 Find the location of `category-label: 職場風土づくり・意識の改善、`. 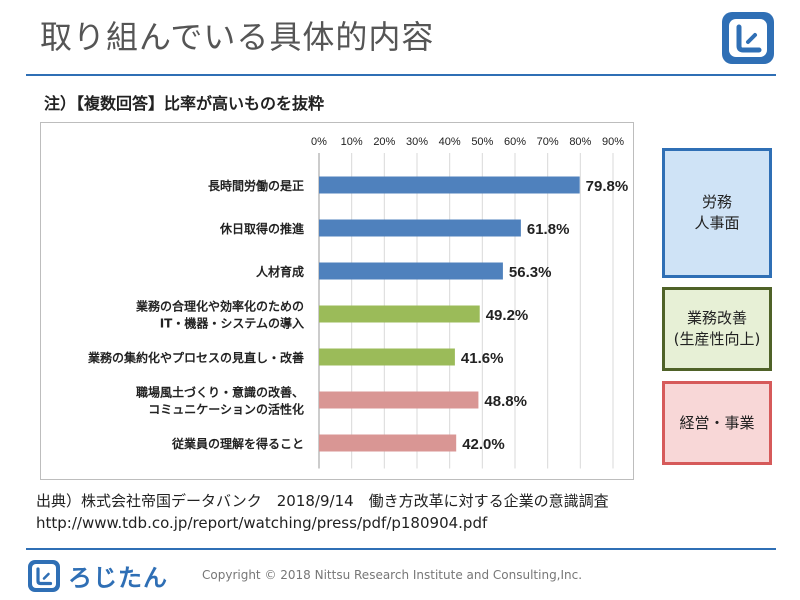

category-label: 職場風土づくり・意識の改善、 is located at coordinates (220, 392).